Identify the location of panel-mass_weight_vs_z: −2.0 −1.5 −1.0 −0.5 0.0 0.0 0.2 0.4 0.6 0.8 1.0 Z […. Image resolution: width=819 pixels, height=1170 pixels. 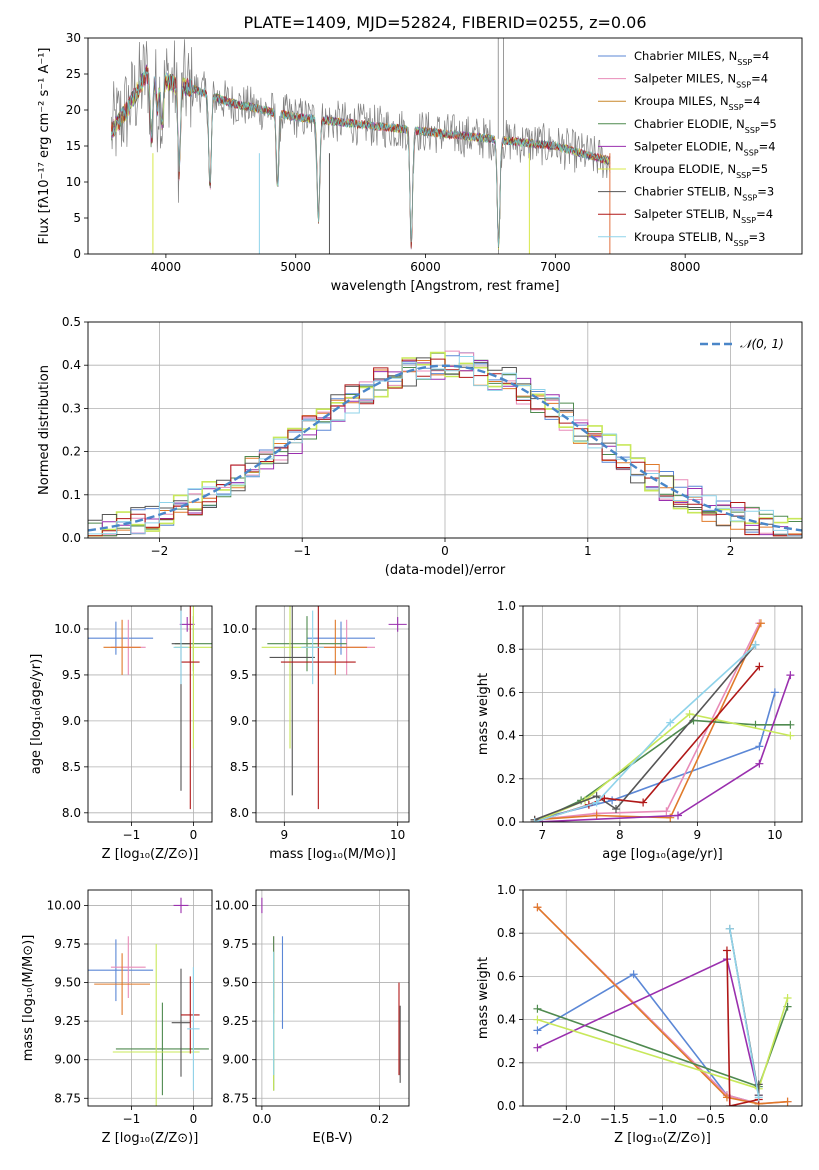
(639, 1014).